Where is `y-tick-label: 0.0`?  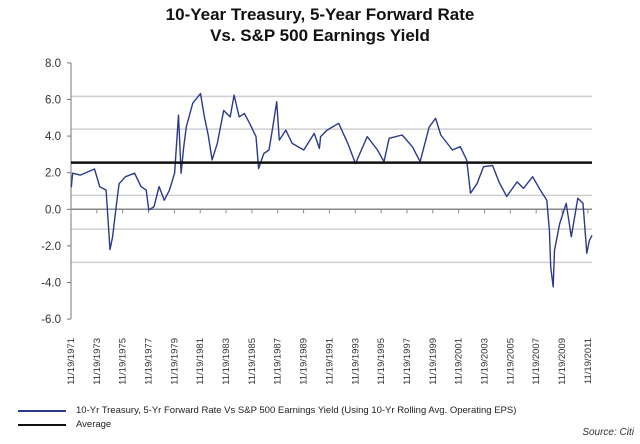
y-tick-label: 0.0 is located at coordinates (53, 210).